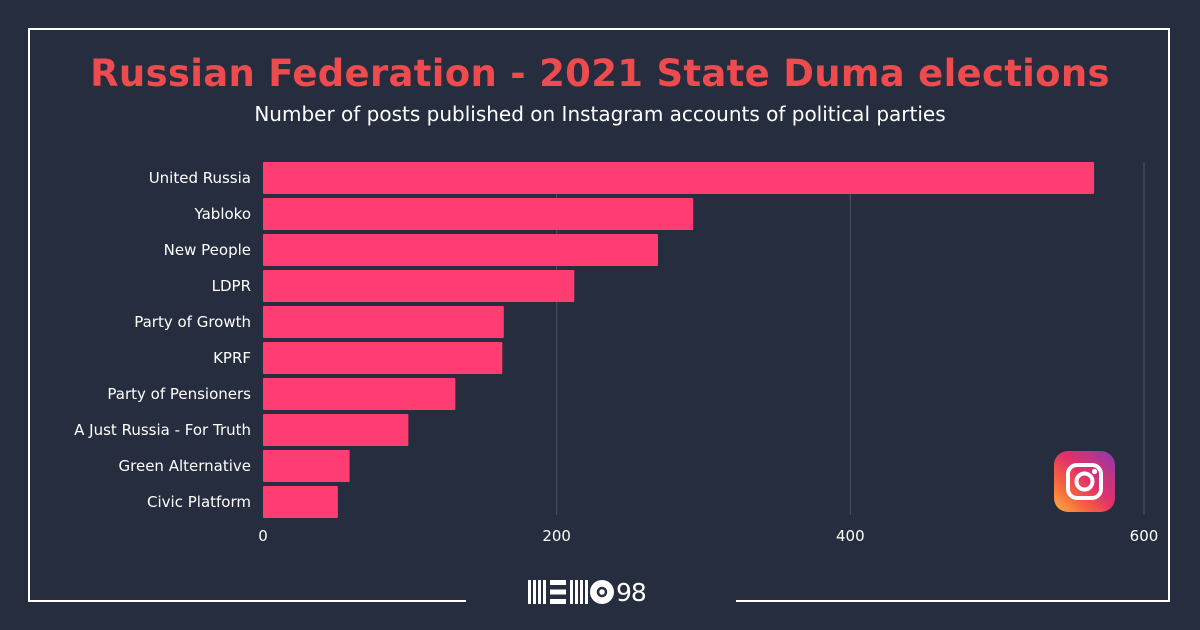  Describe the element at coordinates (162, 430) in the screenshot. I see `category-label: A Just Russia - For Truth` at that location.